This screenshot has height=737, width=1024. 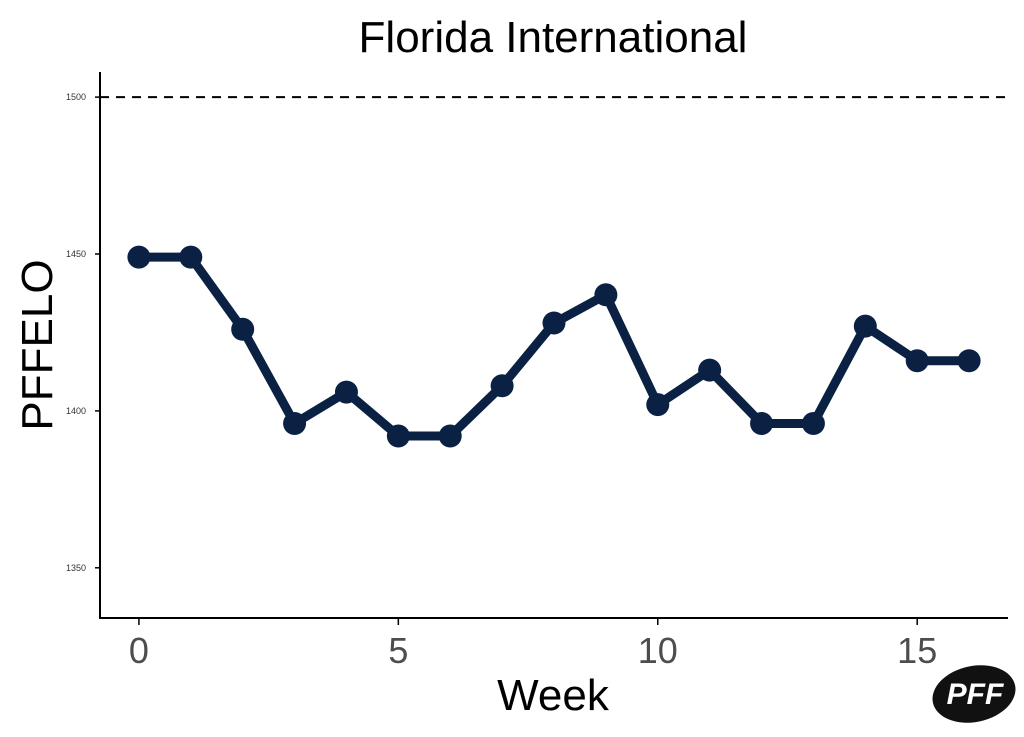 I want to click on y-tick-label: 1500, so click(x=76, y=97).